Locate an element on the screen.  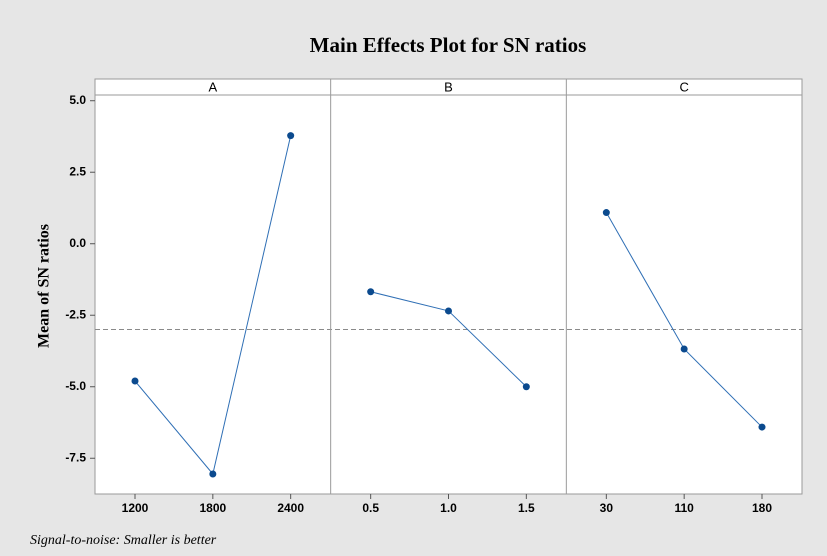
x-tick-label: 1200 is located at coordinates (135, 508).